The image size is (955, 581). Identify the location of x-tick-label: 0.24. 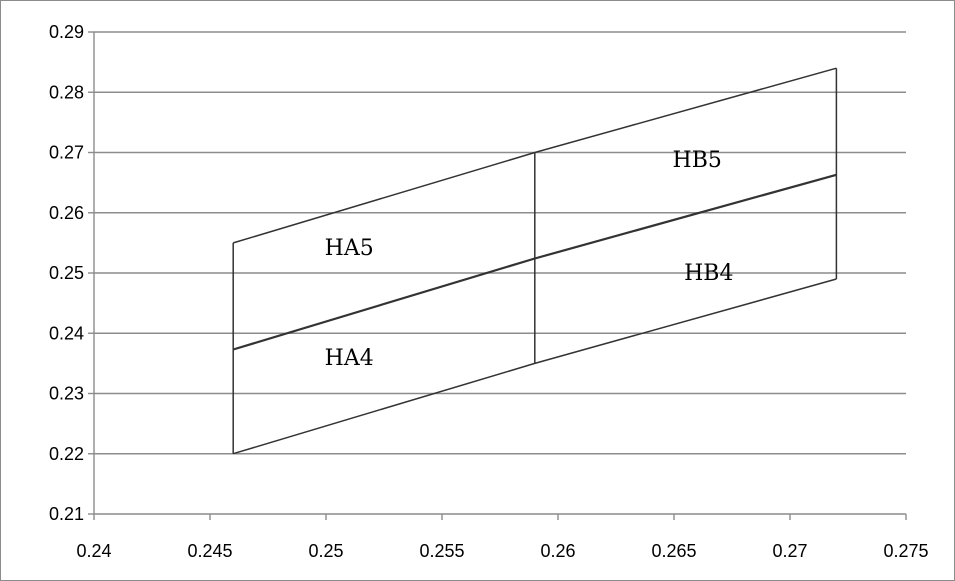
(93, 551).